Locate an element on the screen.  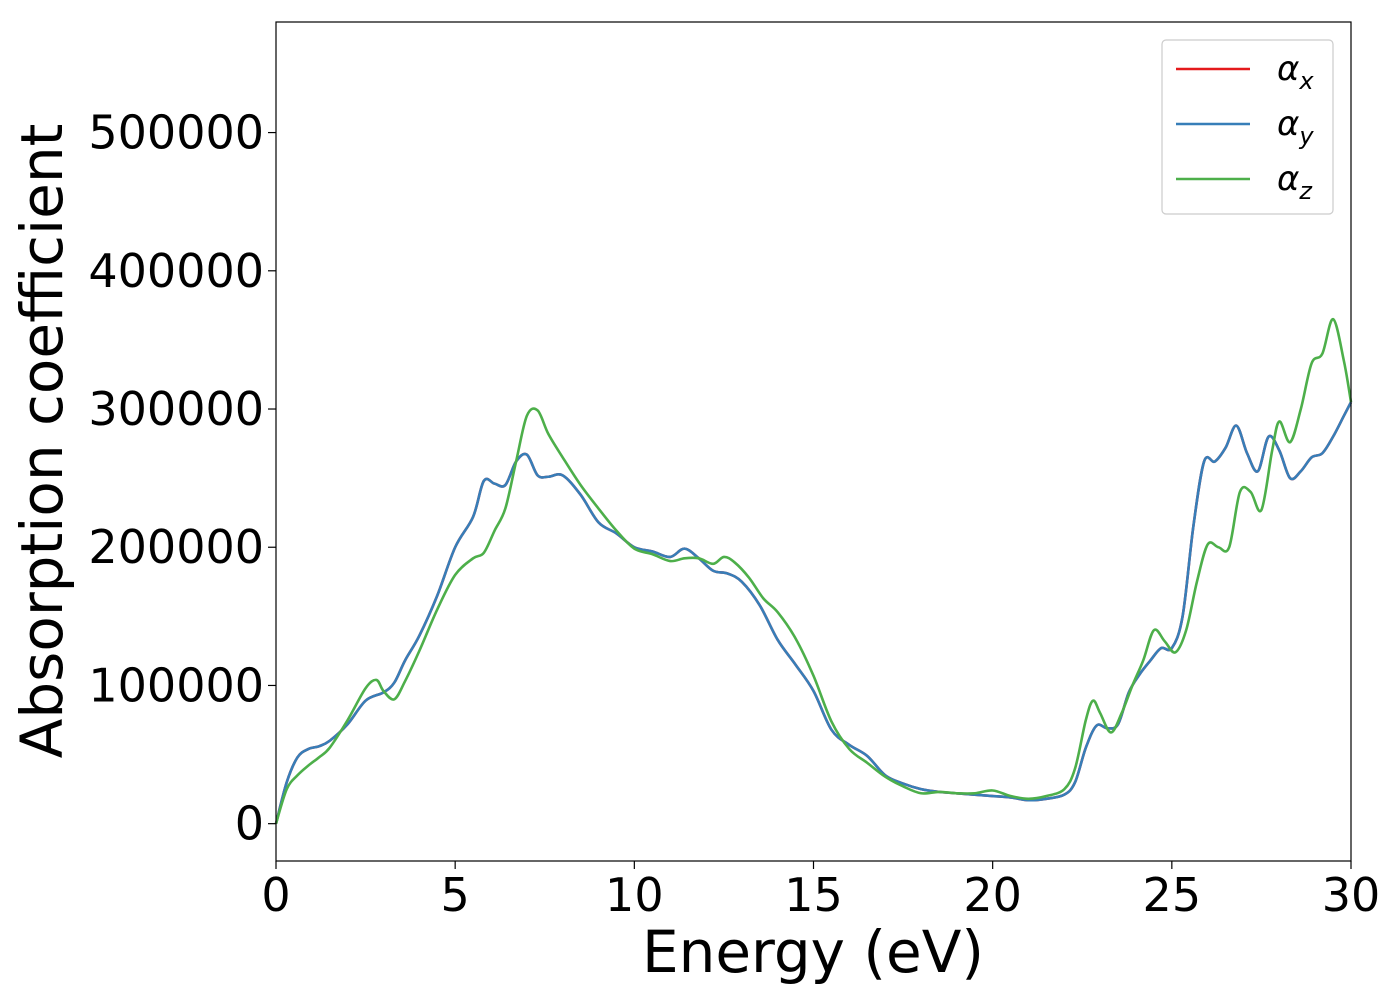
x-axis-title: Energy (eV) is located at coordinates (813, 952).